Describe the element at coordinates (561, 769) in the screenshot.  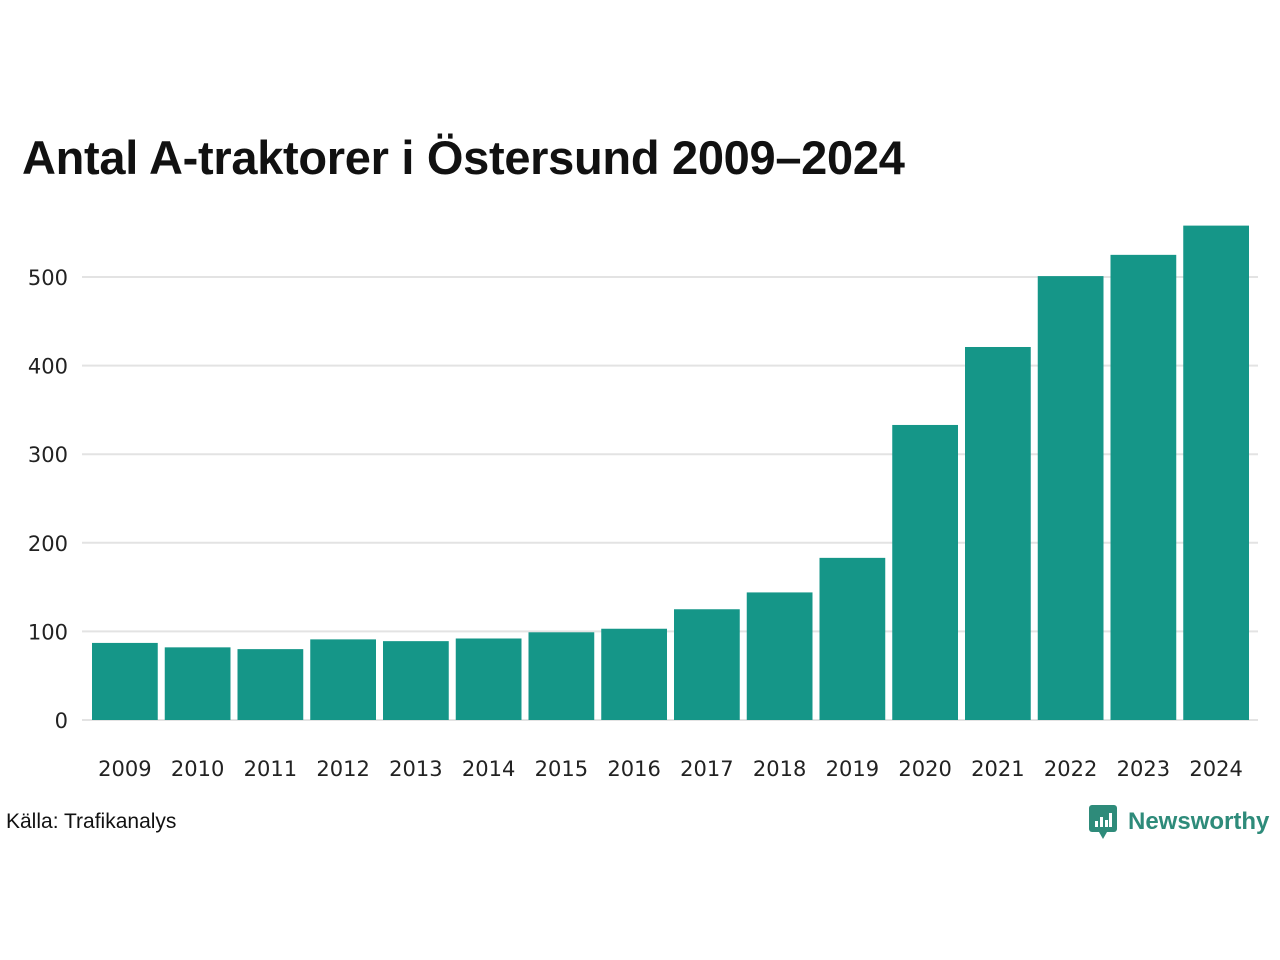
I see `x-tick-label-2015: 2015` at that location.